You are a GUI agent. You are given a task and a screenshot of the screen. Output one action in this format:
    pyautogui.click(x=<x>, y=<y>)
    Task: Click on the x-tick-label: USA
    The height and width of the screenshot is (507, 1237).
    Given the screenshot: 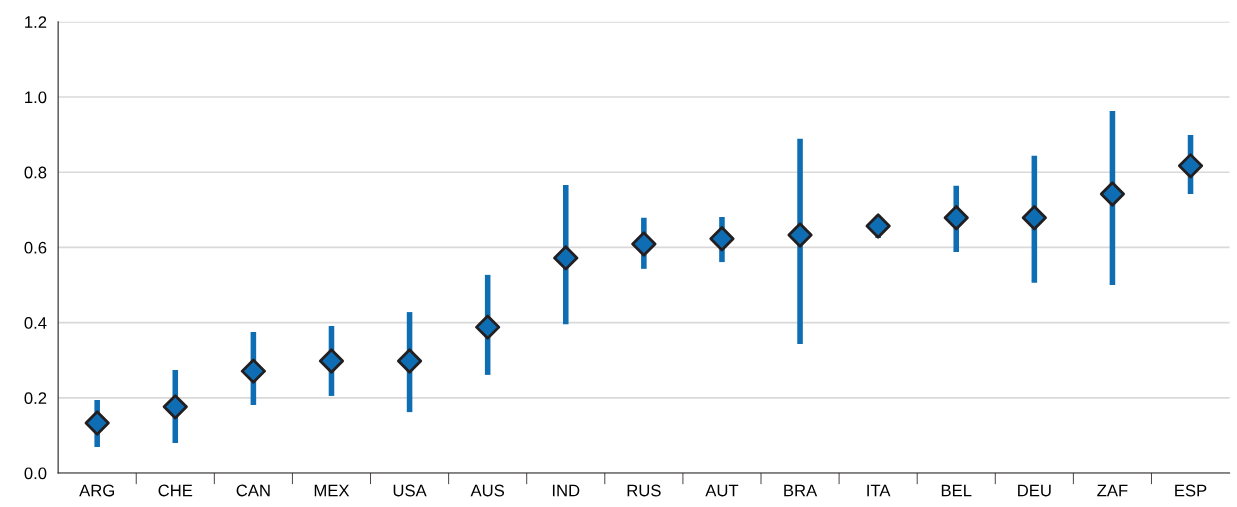 What is the action you would take?
    pyautogui.click(x=410, y=490)
    